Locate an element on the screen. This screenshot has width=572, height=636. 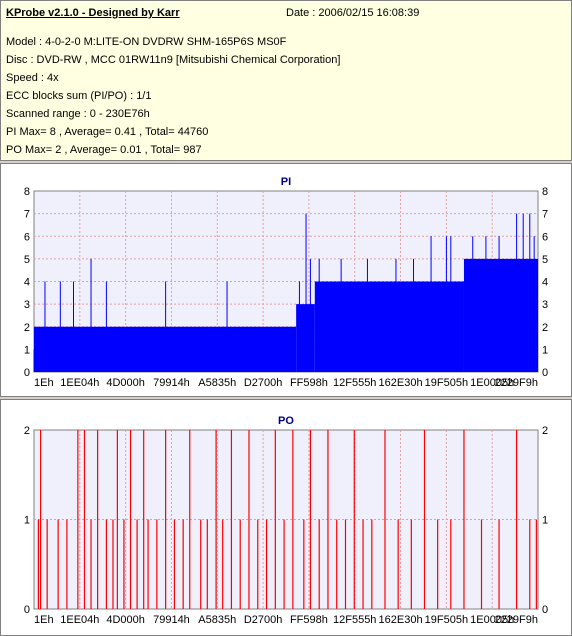
po-stats-line: PO Max= 2 , Average= 0.01 , Total= 987 is located at coordinates (104, 150).